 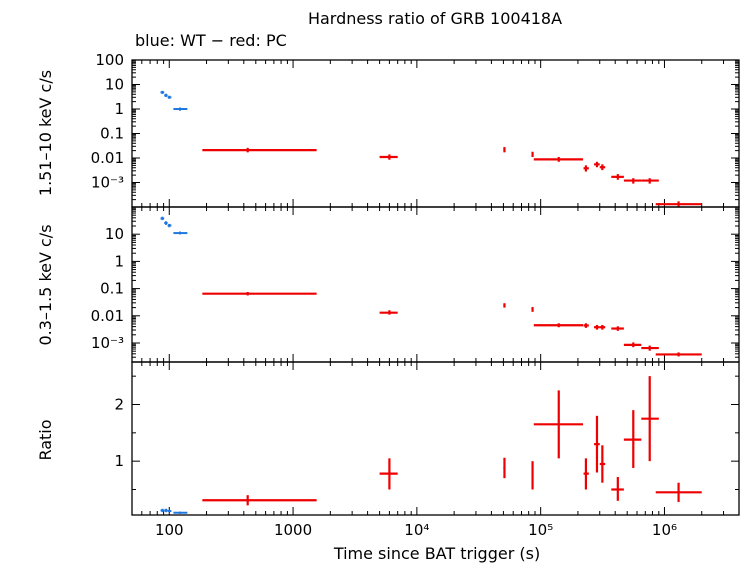 What do you see at coordinates (211, 40) in the screenshot?
I see `chart-subtitle: blue: WT − red: PC` at bounding box center [211, 40].